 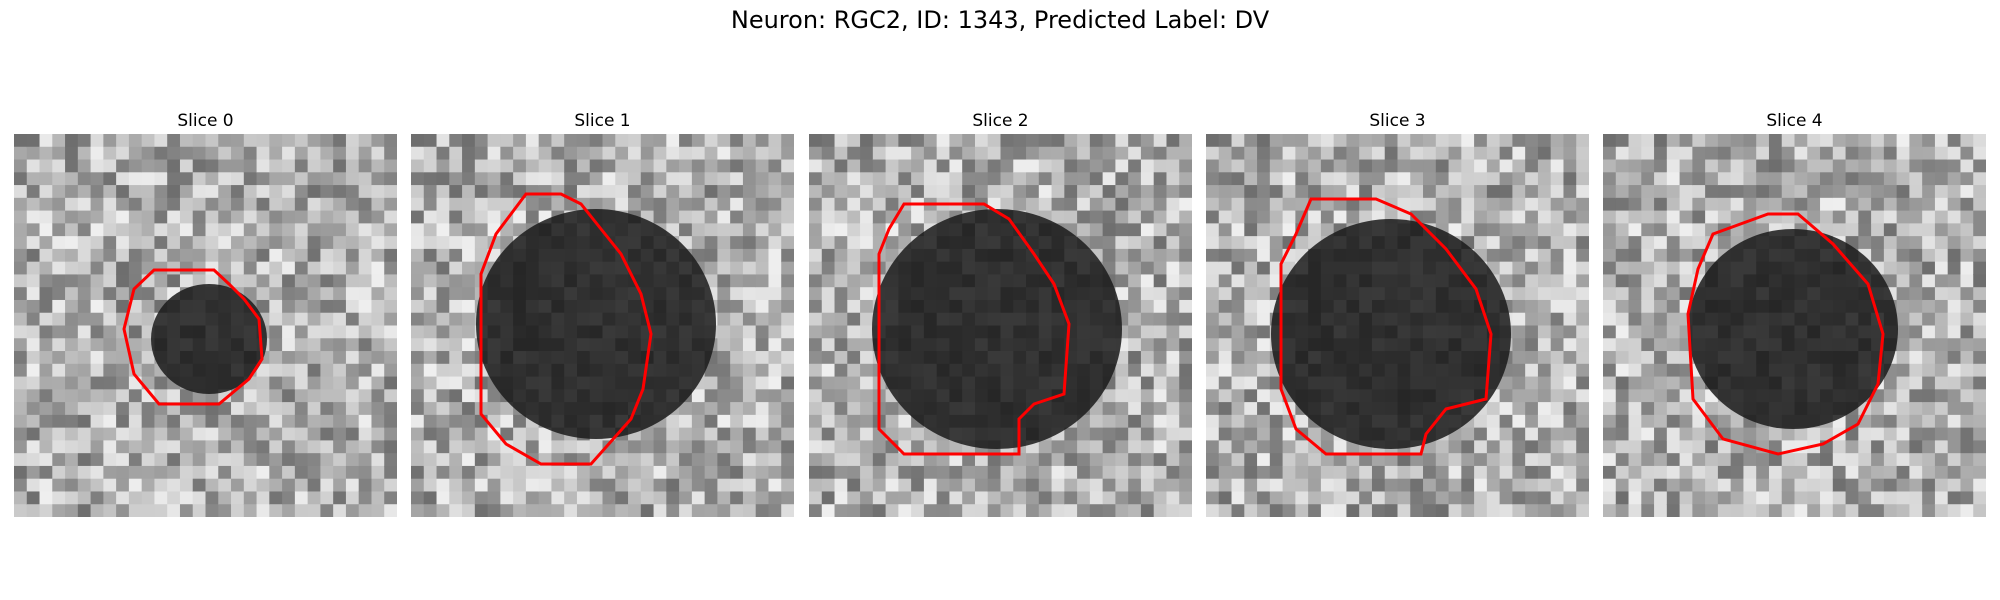 I want to click on slice-panel-4: Slice 4, so click(x=1794, y=313).